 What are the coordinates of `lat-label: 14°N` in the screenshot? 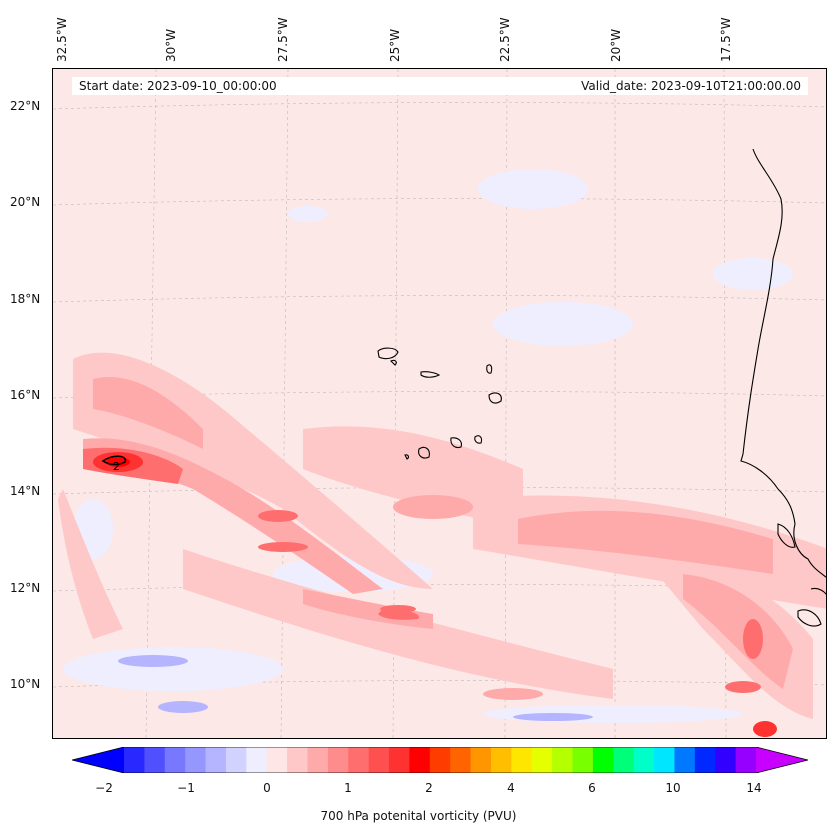 It's located at (25, 491).